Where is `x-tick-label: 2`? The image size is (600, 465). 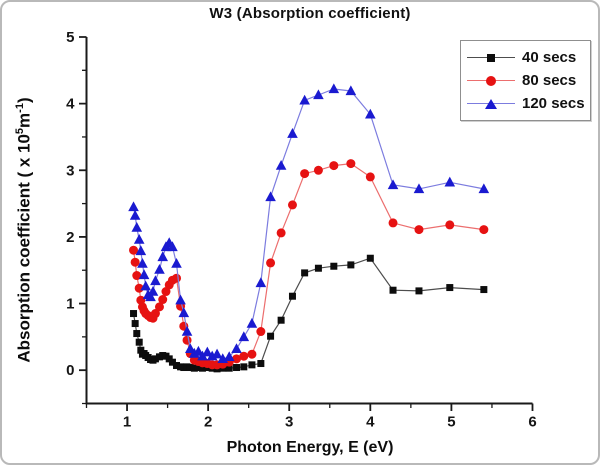
x-tick-label: 2 is located at coordinates (208, 422).